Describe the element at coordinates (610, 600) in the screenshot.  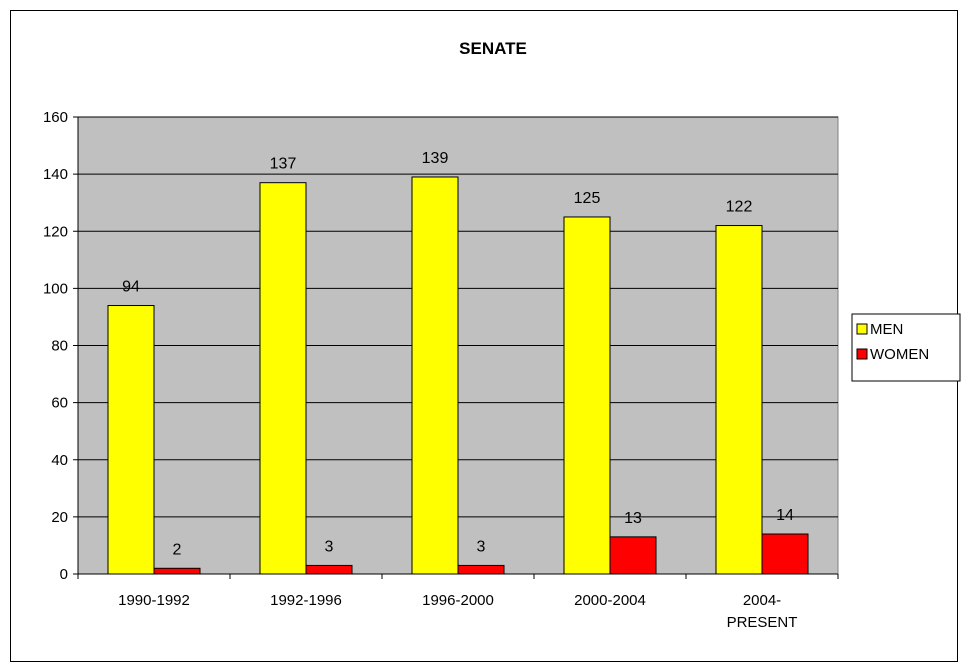
I see `x-category-label: 2000-2004` at that location.